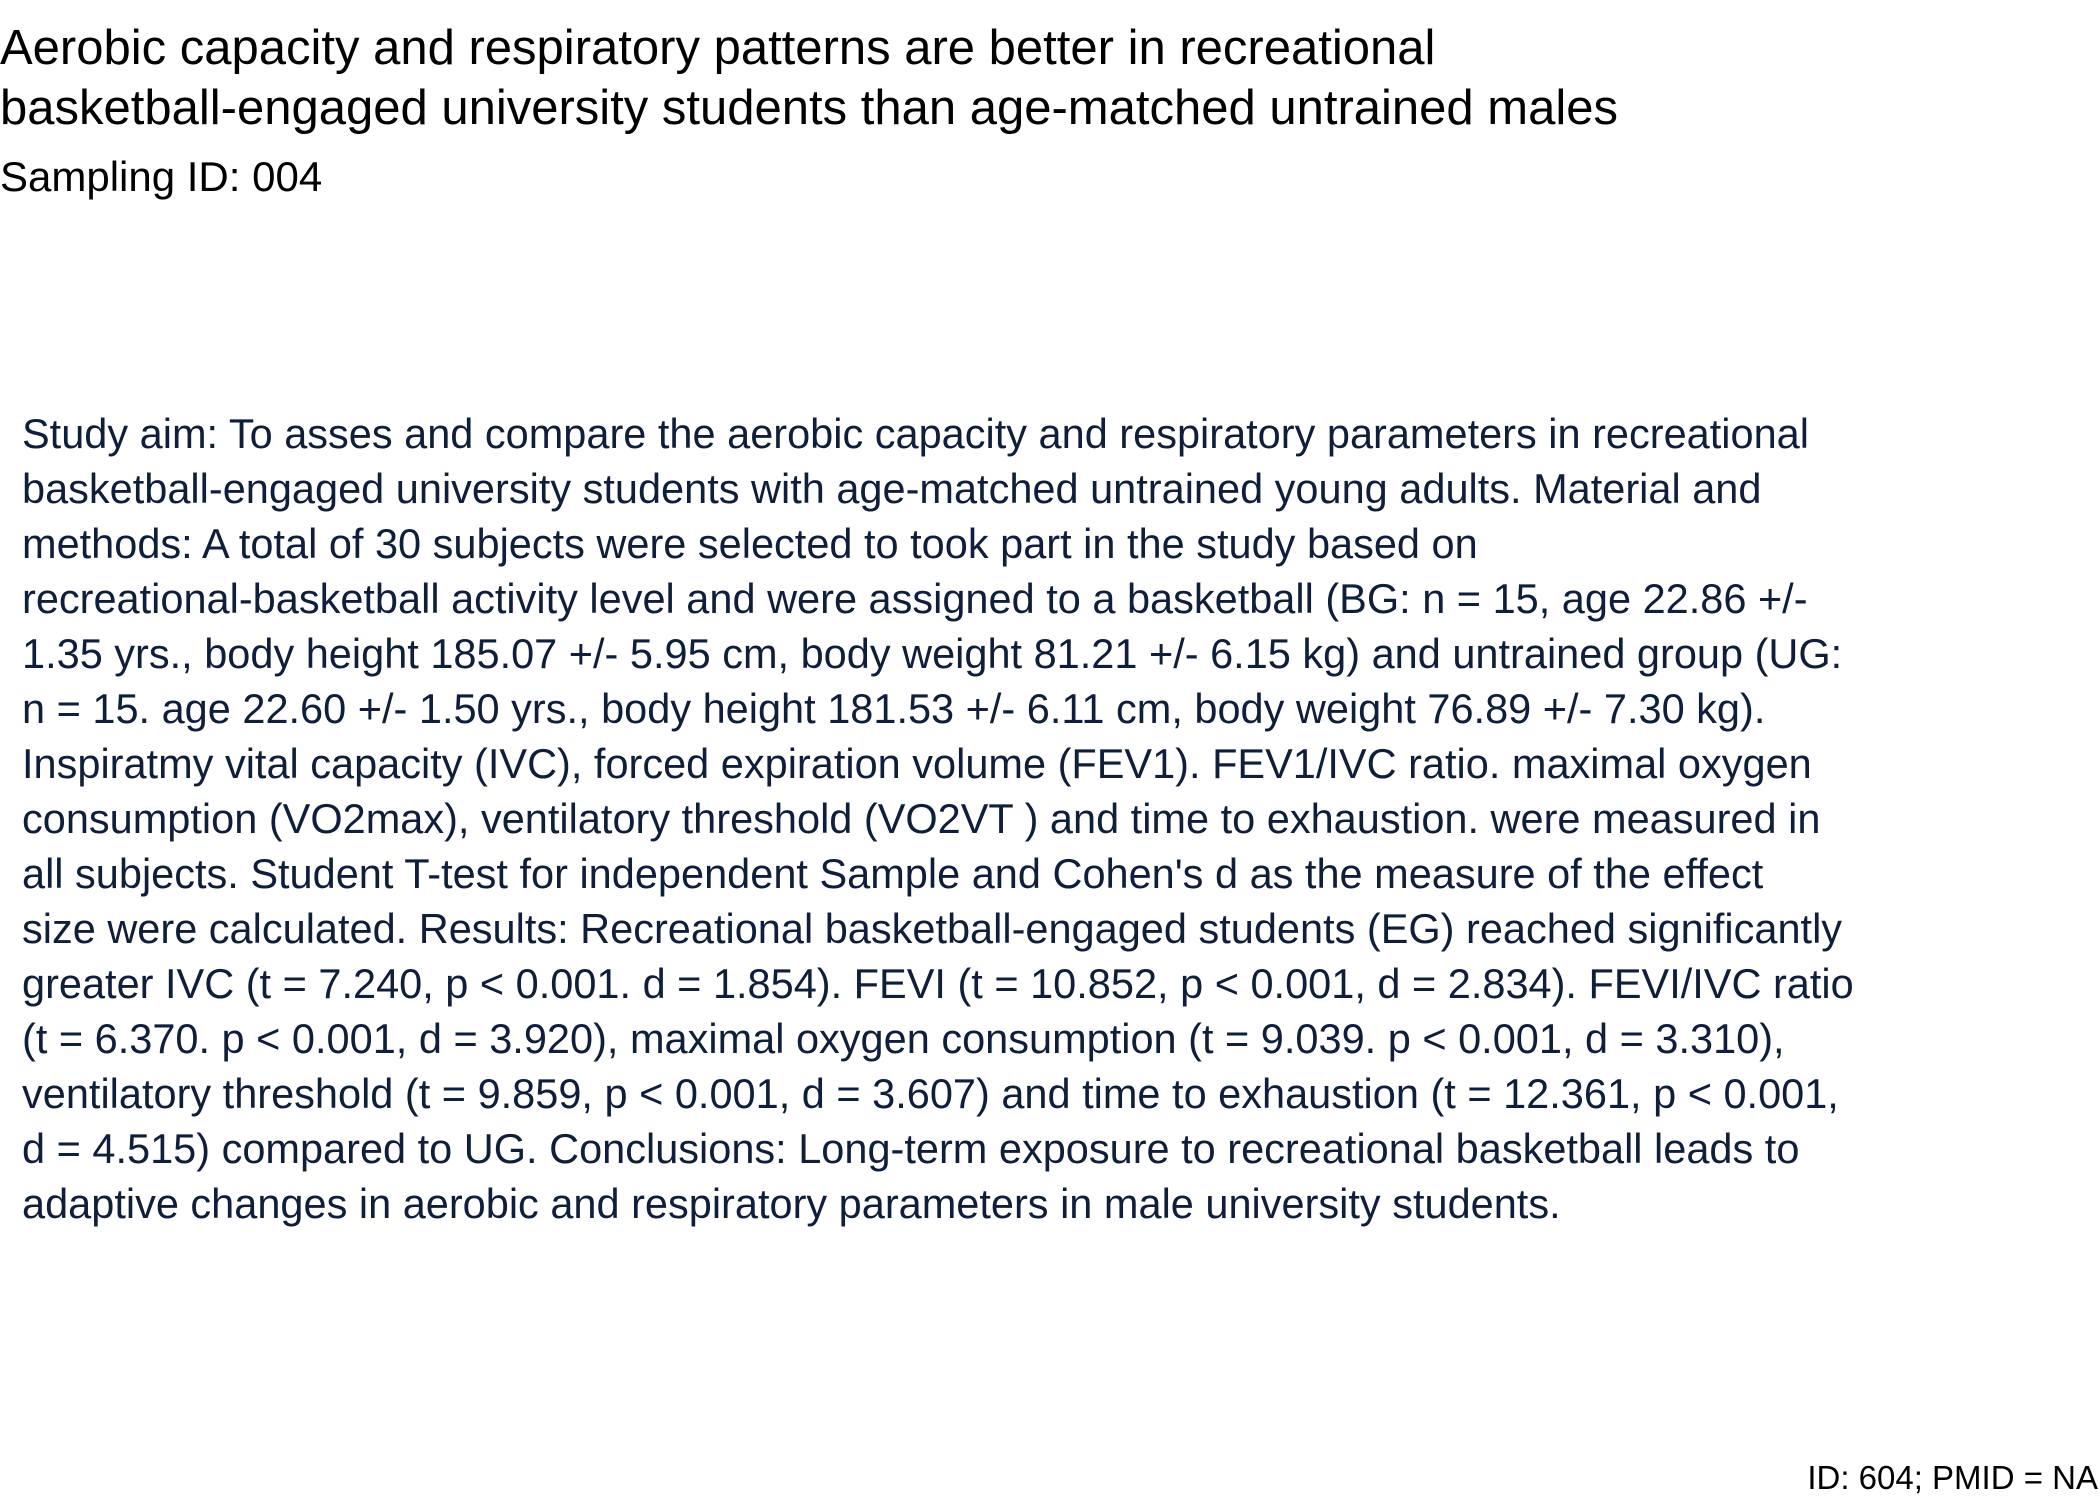 The height and width of the screenshot is (1500, 2100). What do you see at coordinates (161, 176) in the screenshot?
I see `sampling-id: Sampling ID: 004` at bounding box center [161, 176].